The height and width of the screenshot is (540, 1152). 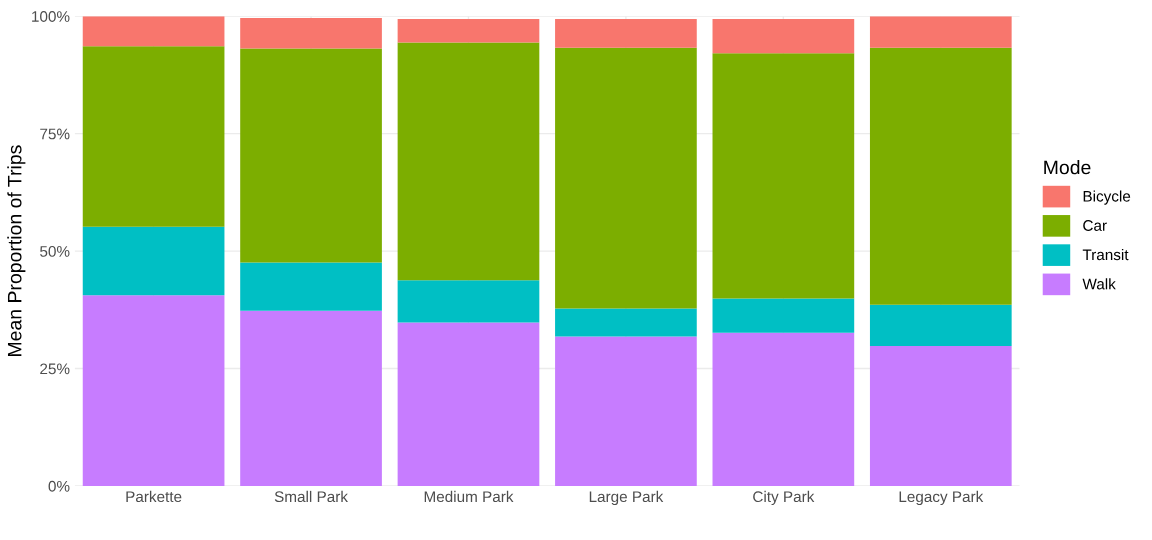 What do you see at coordinates (51, 16) in the screenshot?
I see `y-tick-label: 100%` at bounding box center [51, 16].